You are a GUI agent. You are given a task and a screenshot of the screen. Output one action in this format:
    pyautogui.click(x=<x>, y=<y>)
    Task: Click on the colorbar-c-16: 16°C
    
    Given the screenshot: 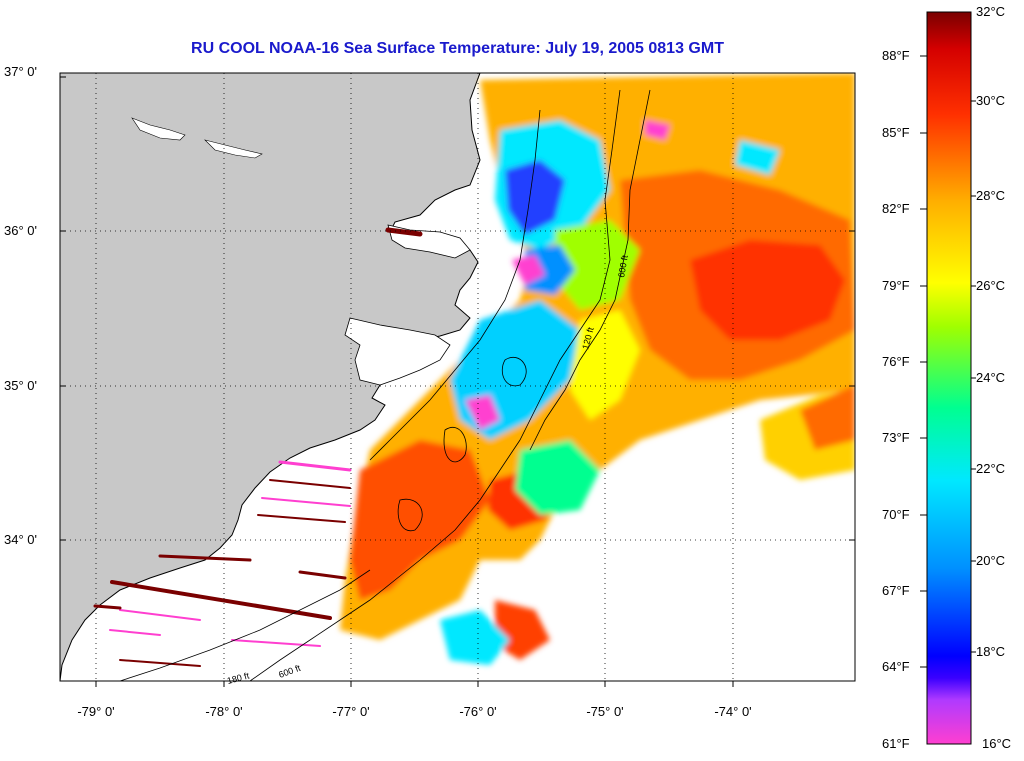 What is the action you would take?
    pyautogui.click(x=997, y=743)
    